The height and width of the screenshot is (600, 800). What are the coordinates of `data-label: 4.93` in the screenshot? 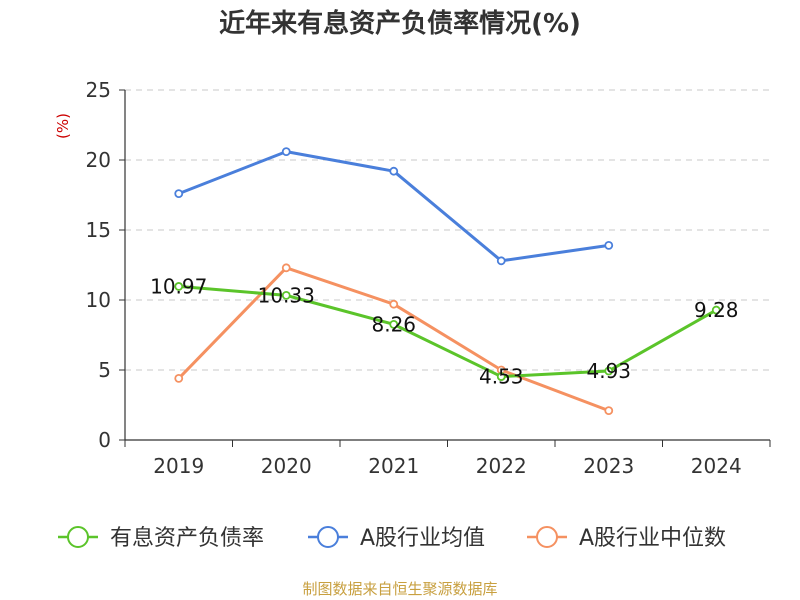 It's located at (608, 371).